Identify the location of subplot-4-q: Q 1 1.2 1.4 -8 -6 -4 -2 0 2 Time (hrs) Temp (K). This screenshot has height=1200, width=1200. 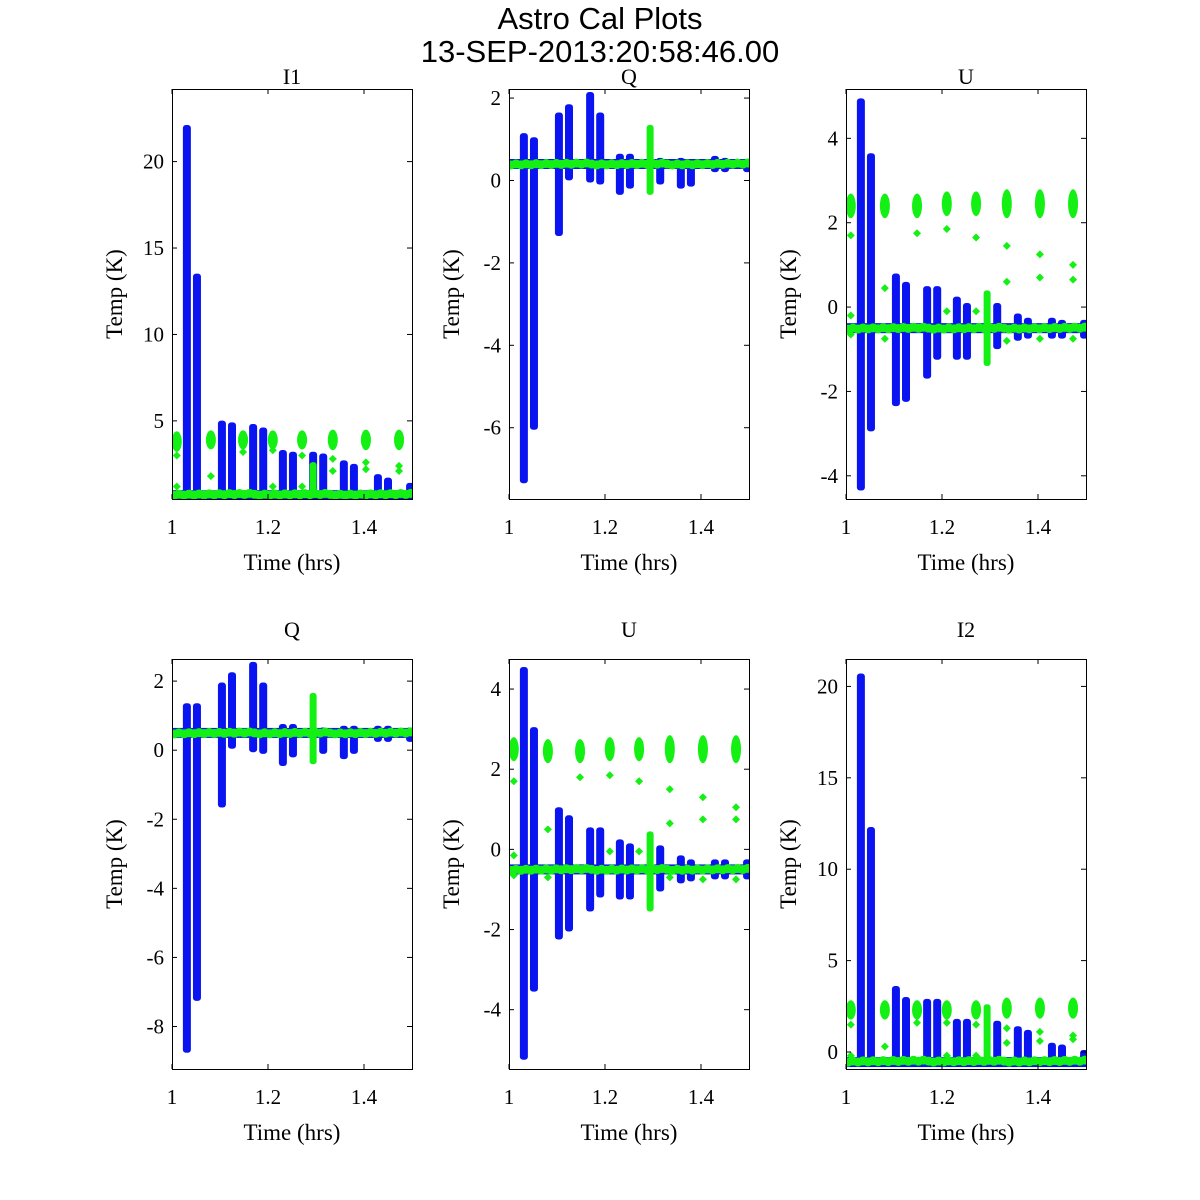
(257, 881).